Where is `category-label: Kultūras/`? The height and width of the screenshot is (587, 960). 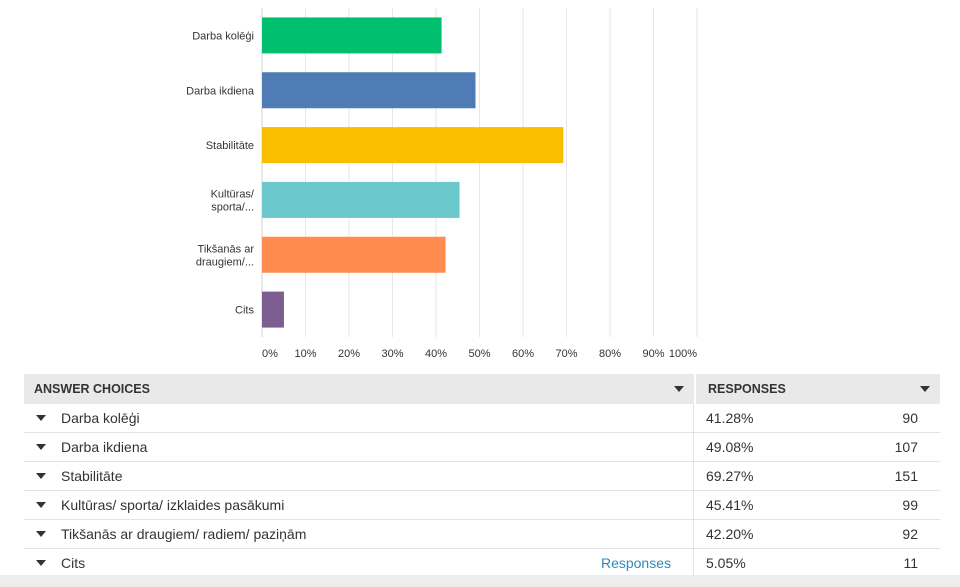
category-label: Kultūras/ is located at coordinates (233, 194).